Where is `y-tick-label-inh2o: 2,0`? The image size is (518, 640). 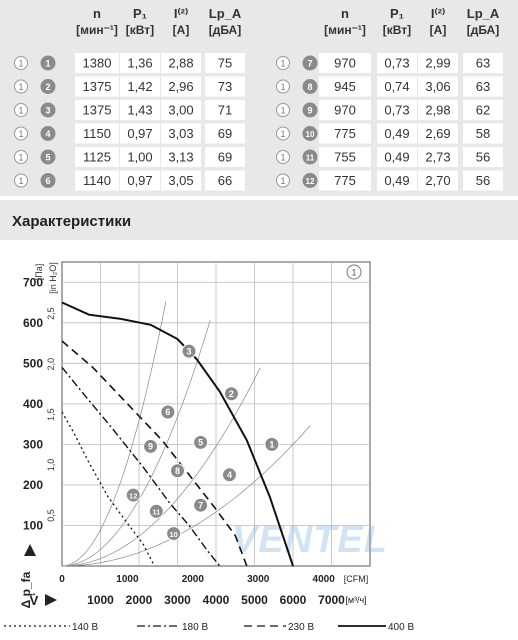
y-tick-label-inh2o: 2,0 is located at coordinates (51, 364).